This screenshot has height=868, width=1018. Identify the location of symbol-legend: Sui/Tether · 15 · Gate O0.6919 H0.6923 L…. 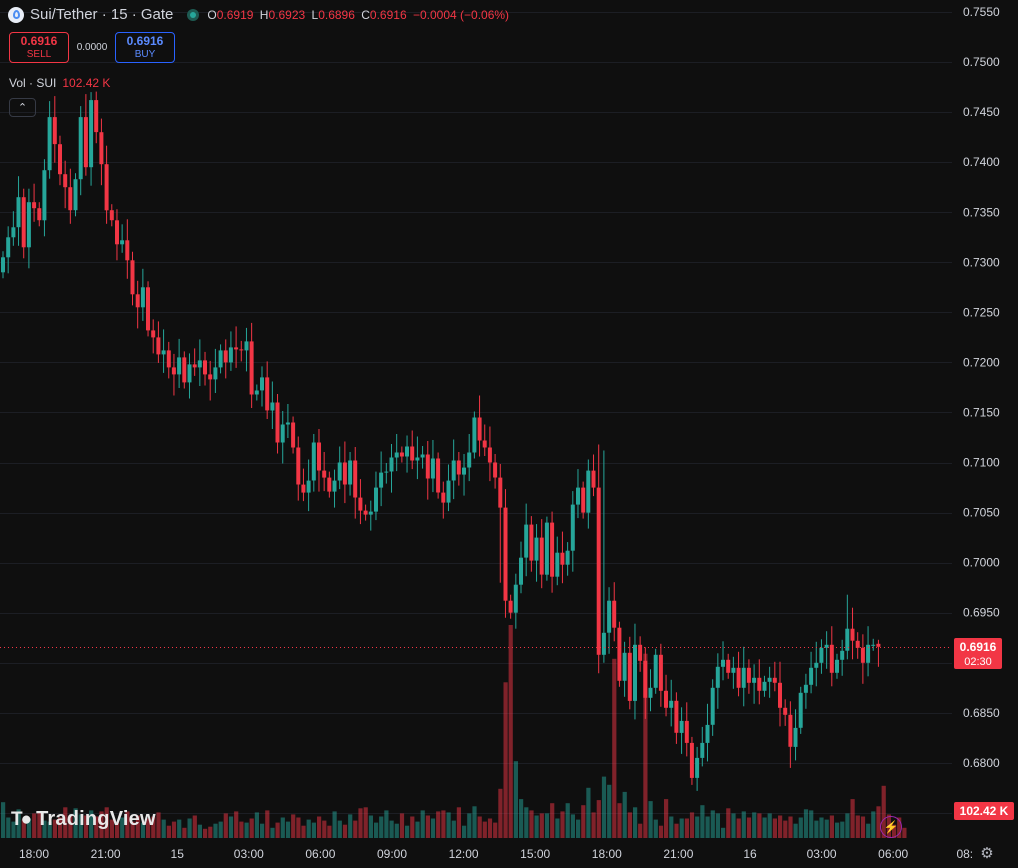
(260, 14).